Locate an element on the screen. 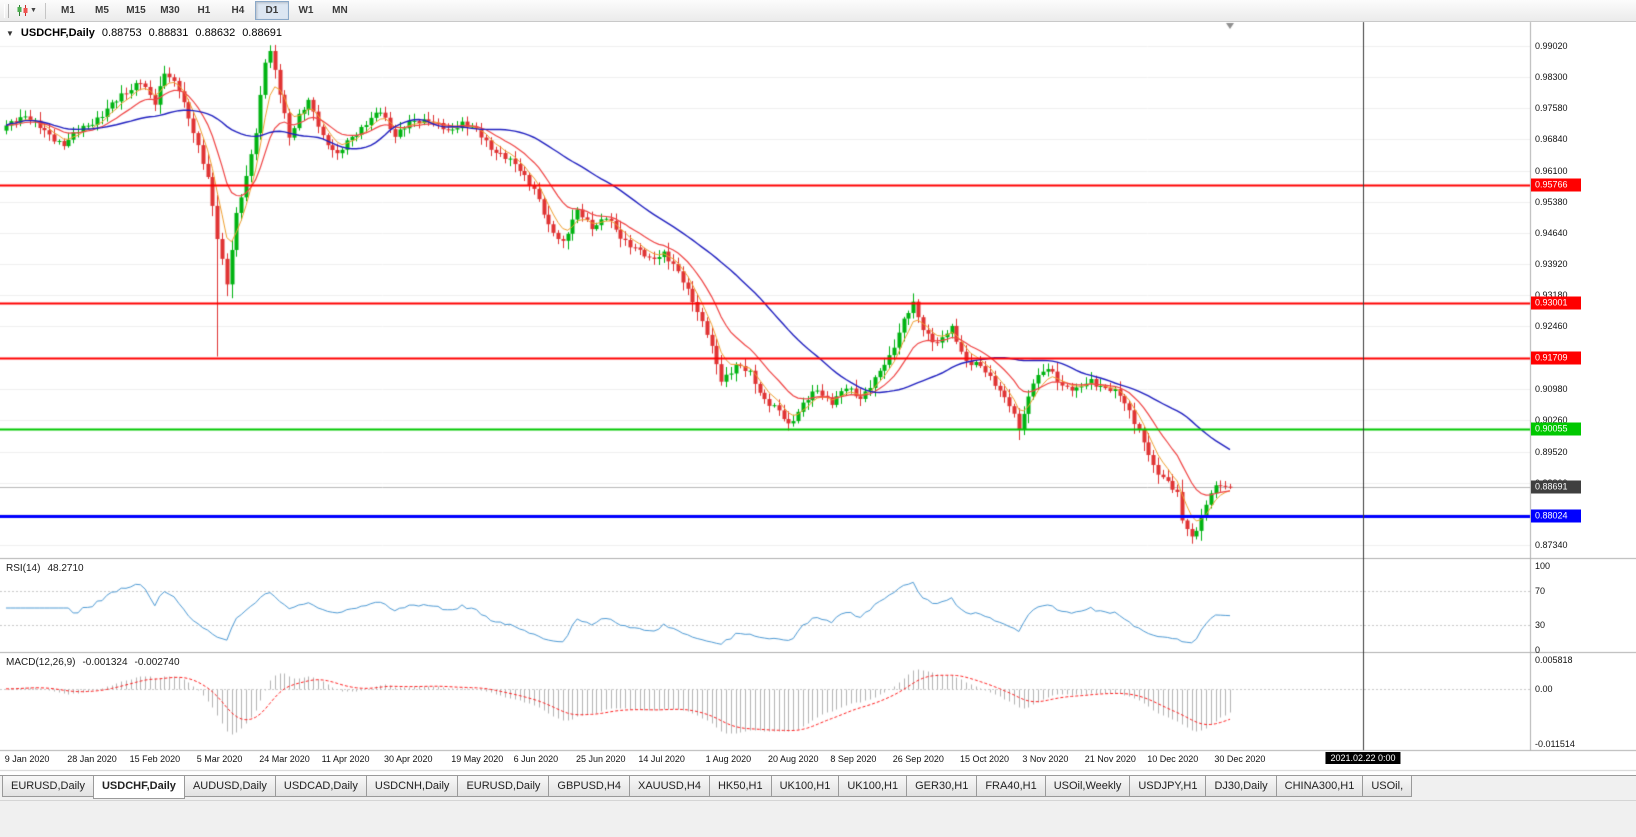  price-axis-label: 0.93920 is located at coordinates (1551, 263).